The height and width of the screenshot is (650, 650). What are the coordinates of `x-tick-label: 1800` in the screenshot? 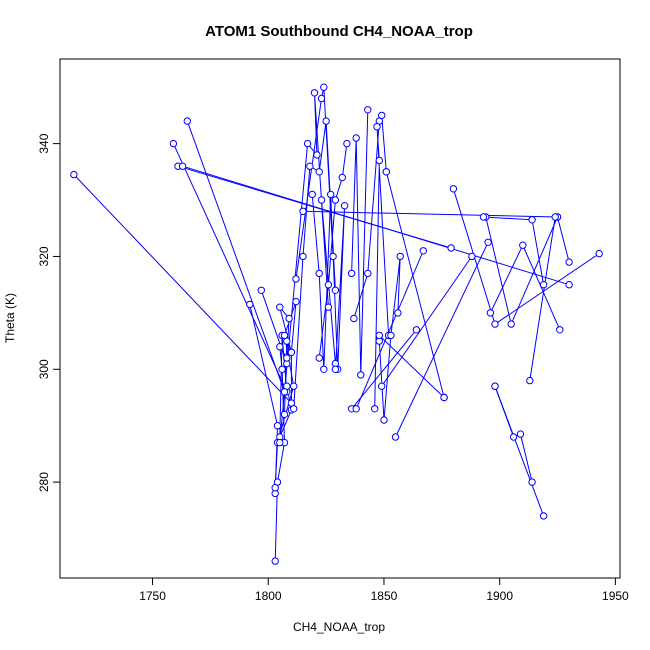 It's located at (268, 596).